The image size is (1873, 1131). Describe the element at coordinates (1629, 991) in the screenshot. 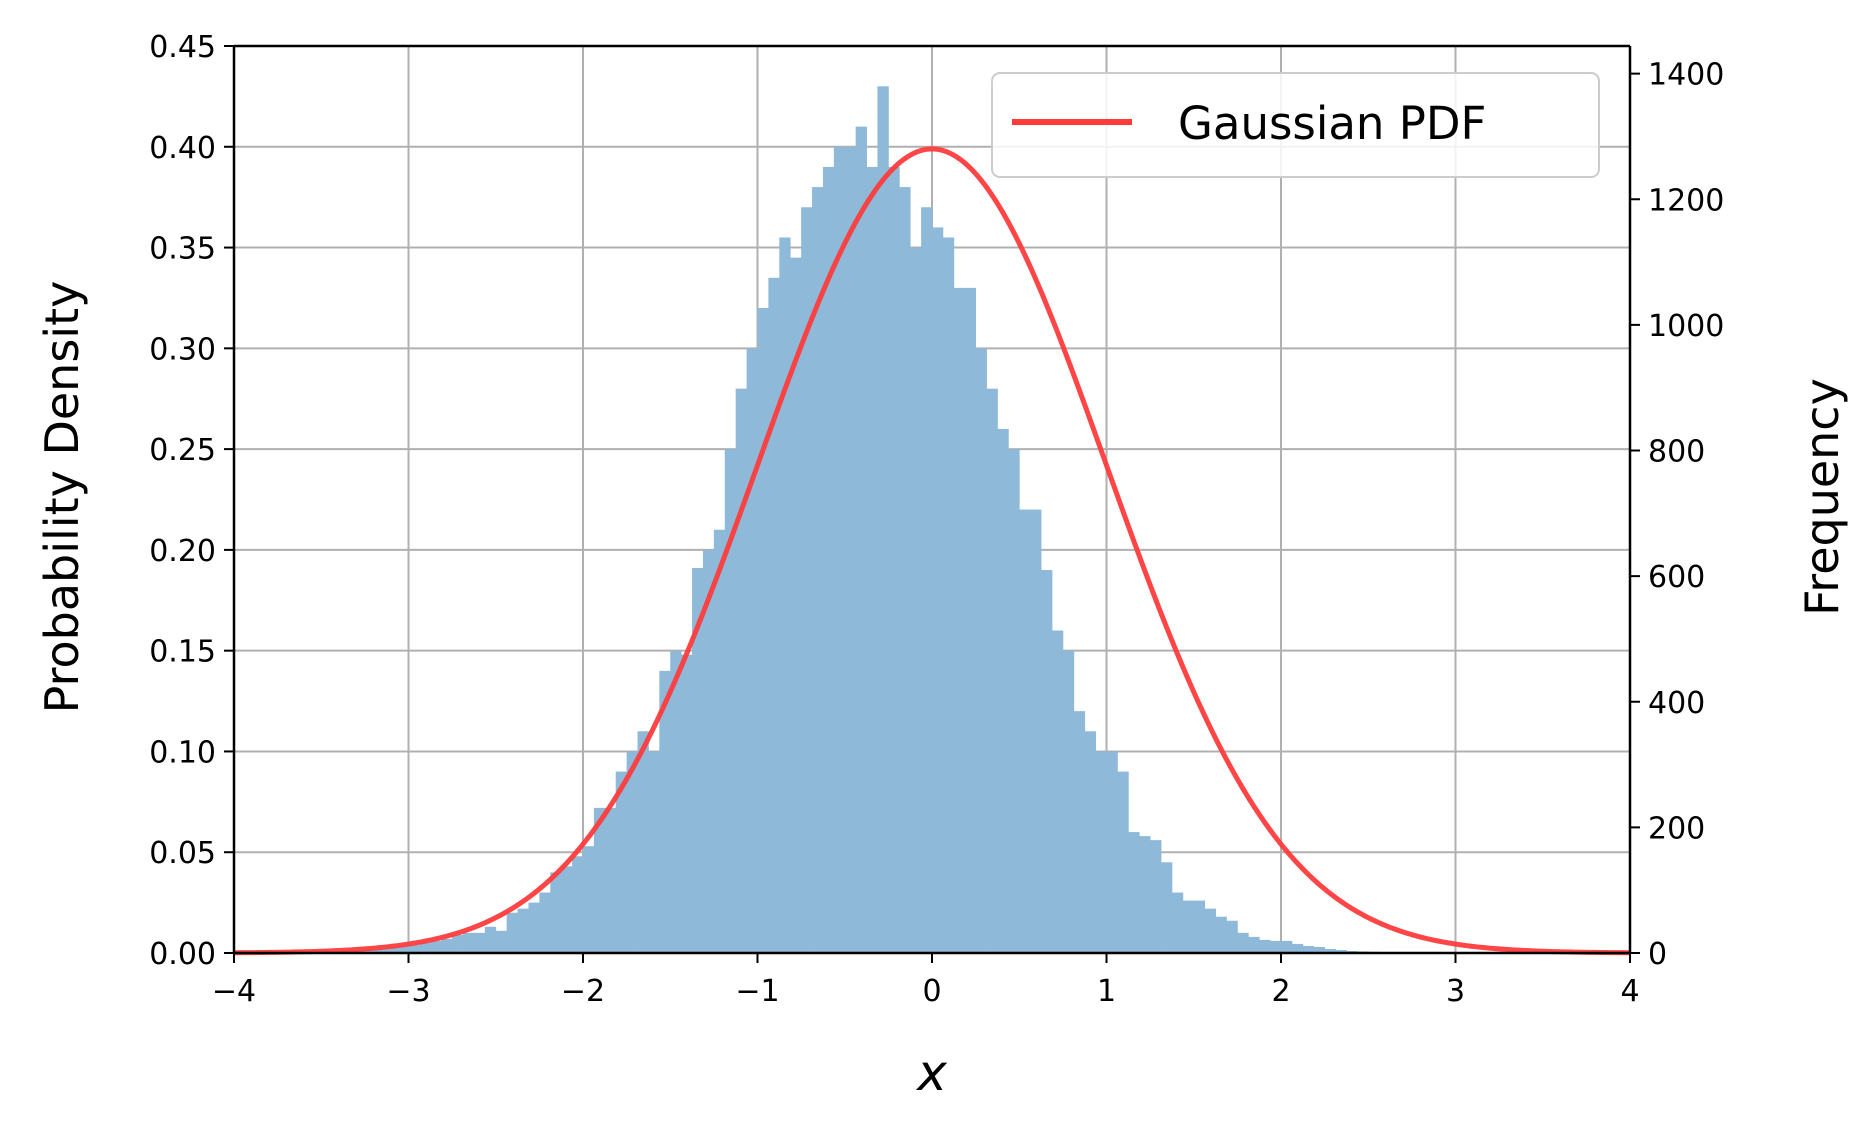

I see `x-tick-label: 4` at that location.